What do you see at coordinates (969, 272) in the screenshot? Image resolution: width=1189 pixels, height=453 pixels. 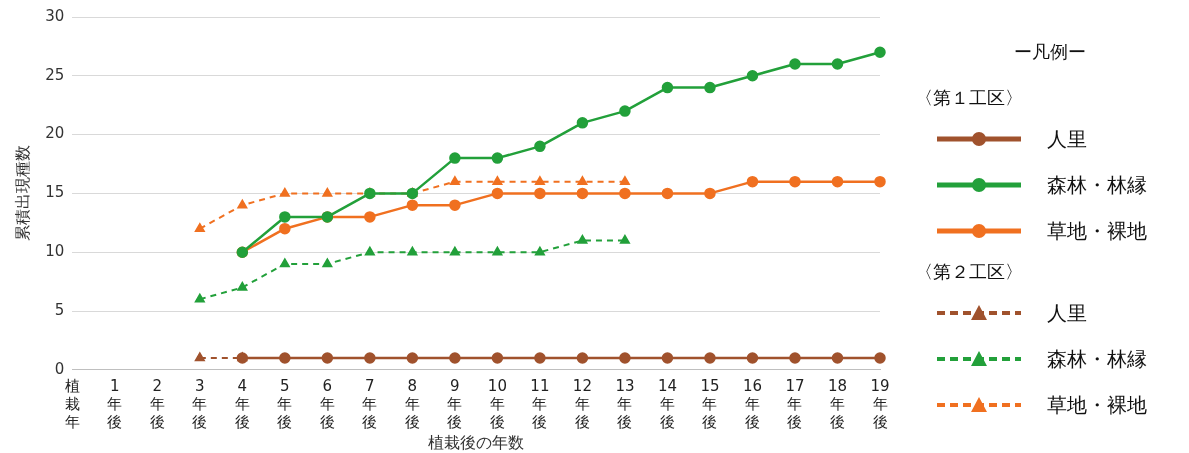 I see `text: 〈第２工区〉` at bounding box center [969, 272].